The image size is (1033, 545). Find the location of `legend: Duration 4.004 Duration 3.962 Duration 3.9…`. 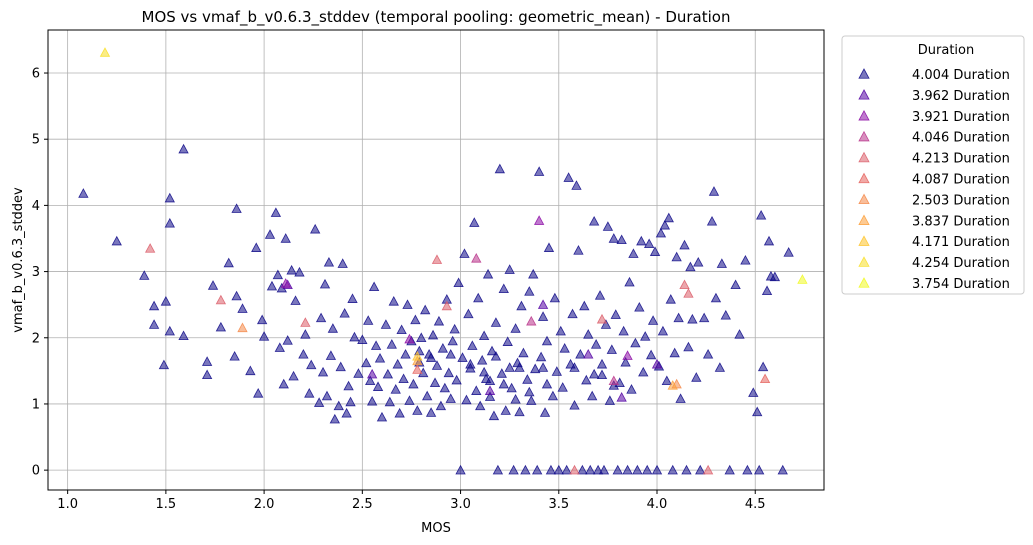

legend: Duration 4.004 Duration 3.962 Duration 3.9… is located at coordinates (933, 165).